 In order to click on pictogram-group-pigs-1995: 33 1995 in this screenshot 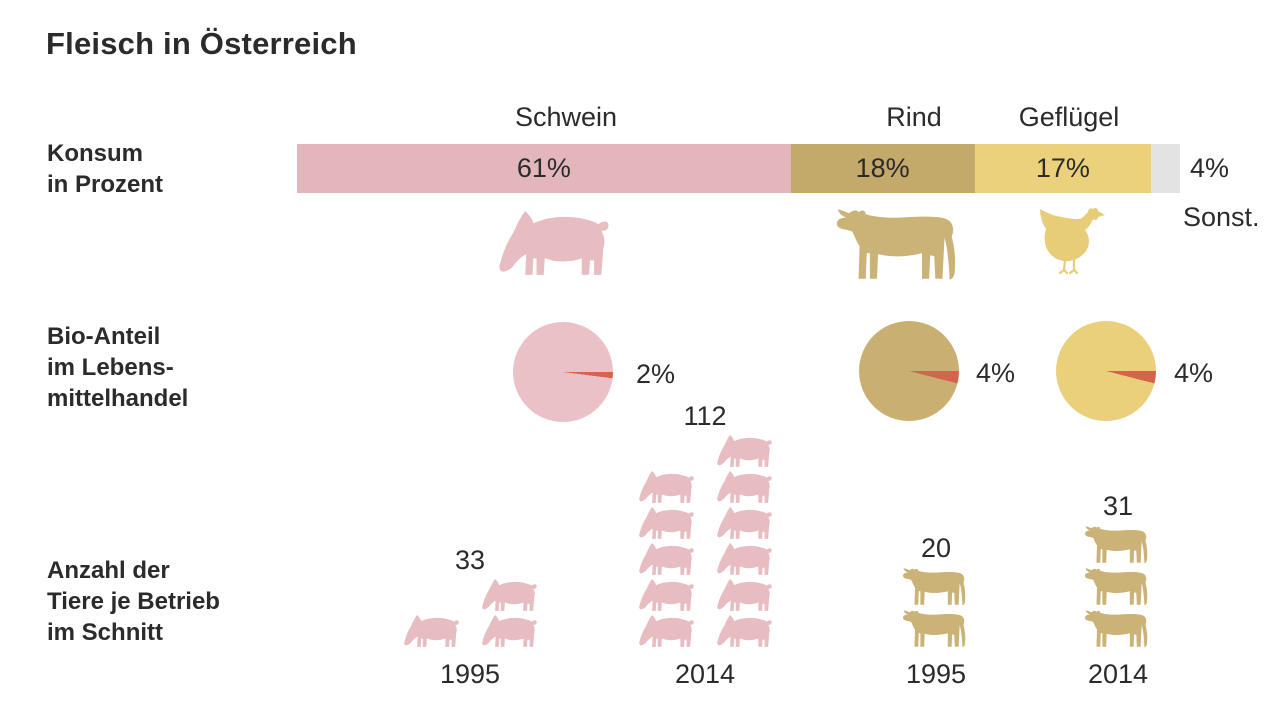, I will do `click(470, 617)`.